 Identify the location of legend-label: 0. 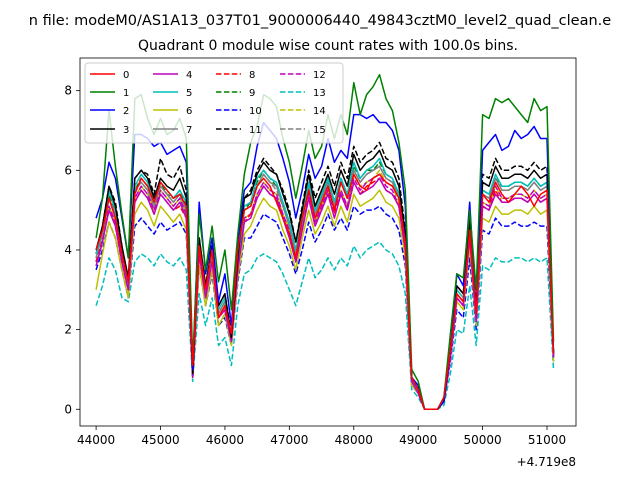
(126, 75).